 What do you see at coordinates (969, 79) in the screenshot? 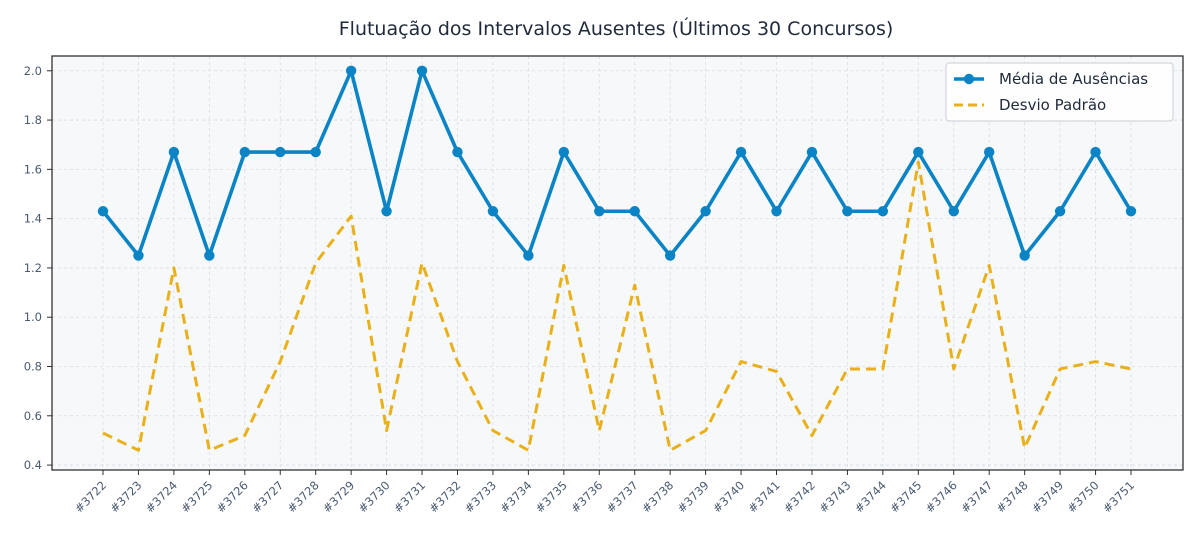
I see `legend-marker` at bounding box center [969, 79].